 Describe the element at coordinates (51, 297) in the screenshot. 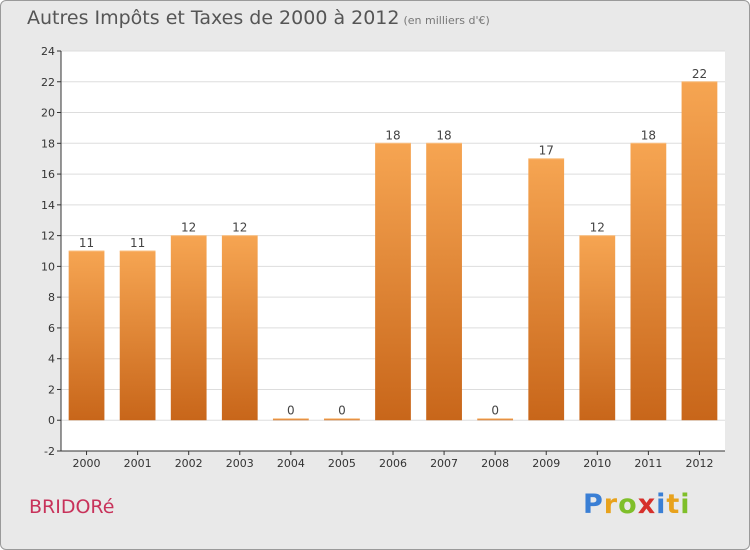

I see `y-tick-label: 8` at that location.